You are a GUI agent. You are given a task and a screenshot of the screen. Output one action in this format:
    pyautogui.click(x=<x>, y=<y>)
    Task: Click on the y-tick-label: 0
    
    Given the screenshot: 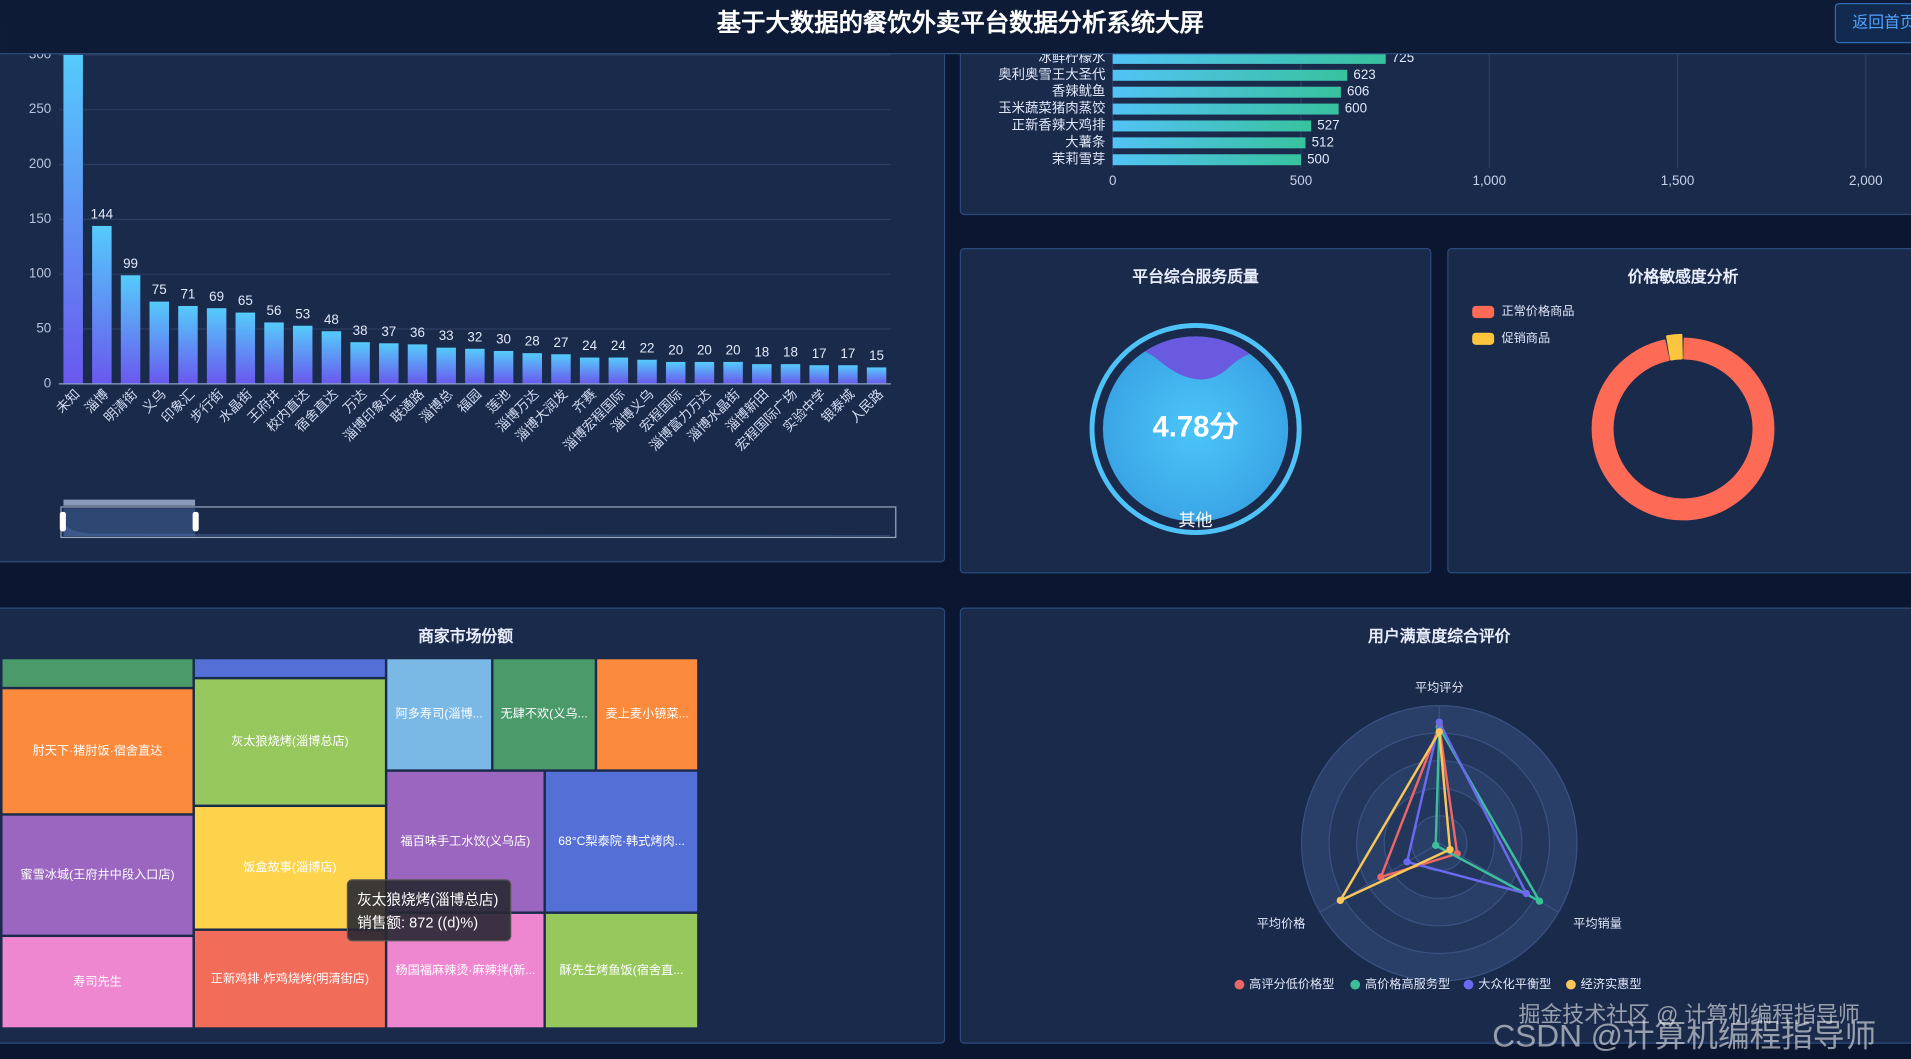 What is the action you would take?
    pyautogui.click(x=47, y=382)
    